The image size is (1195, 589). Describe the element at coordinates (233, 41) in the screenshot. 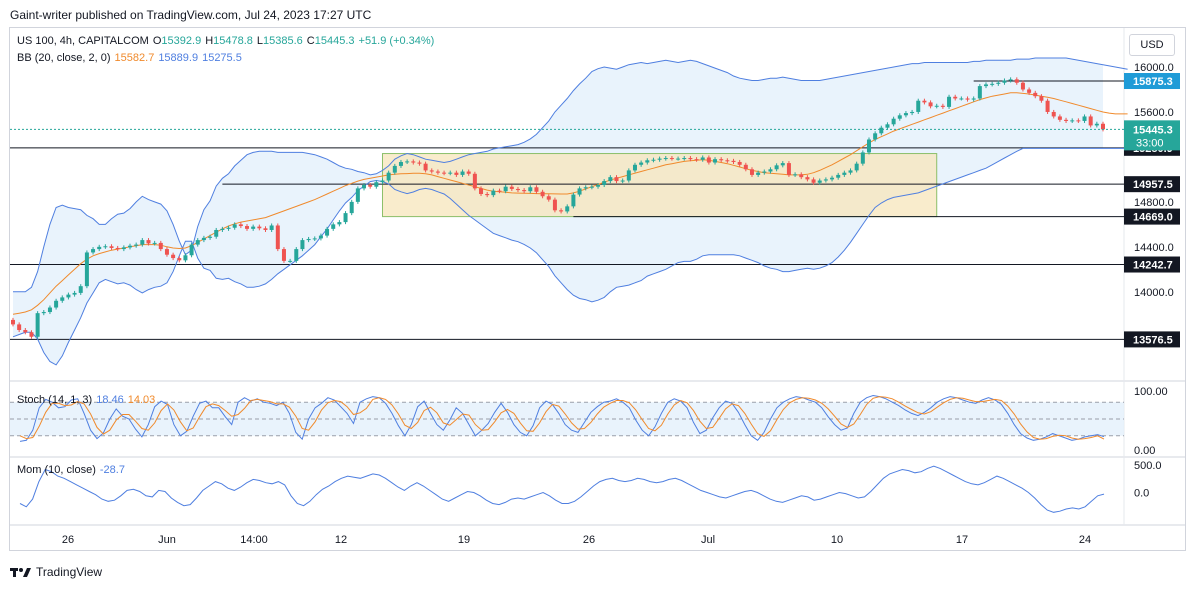

I see `high-value: 15478.8` at that location.